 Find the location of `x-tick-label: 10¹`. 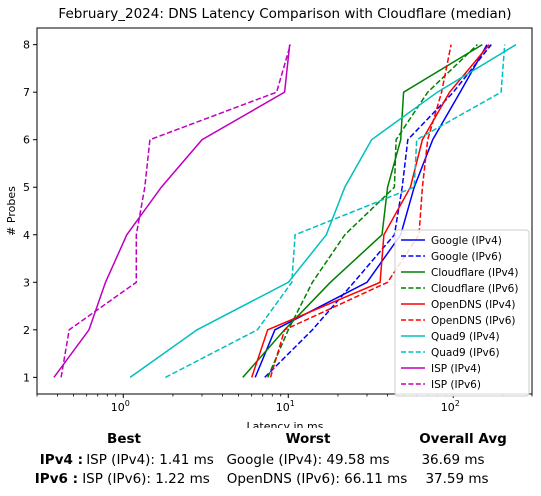

x-tick-label: 10¹ is located at coordinates (285, 406).